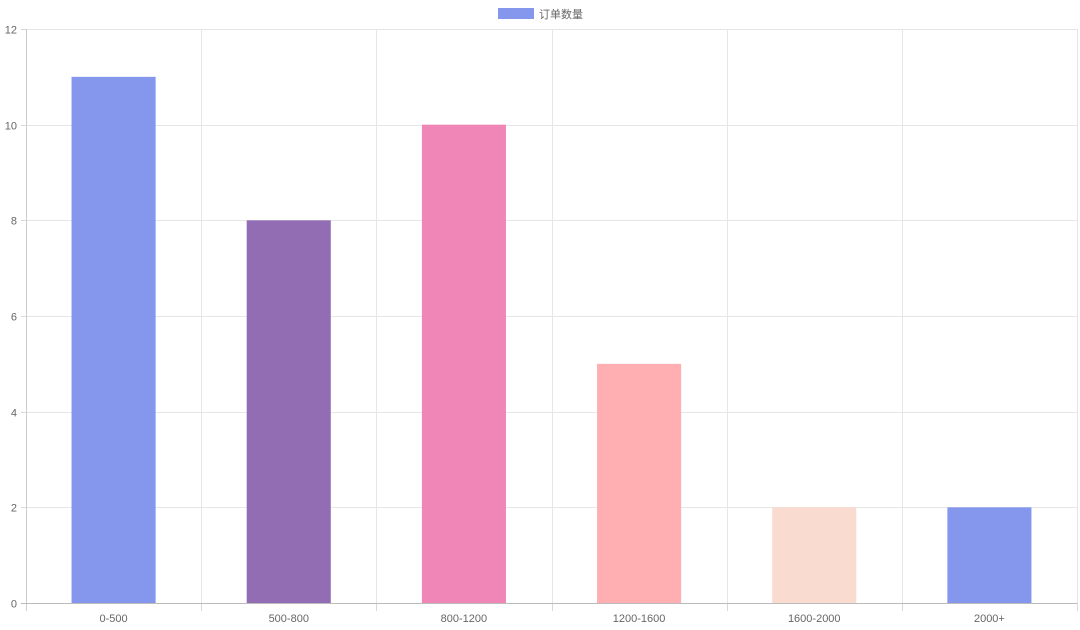  Describe the element at coordinates (289, 619) in the screenshot. I see `x-tick-label: 500-800` at that location.